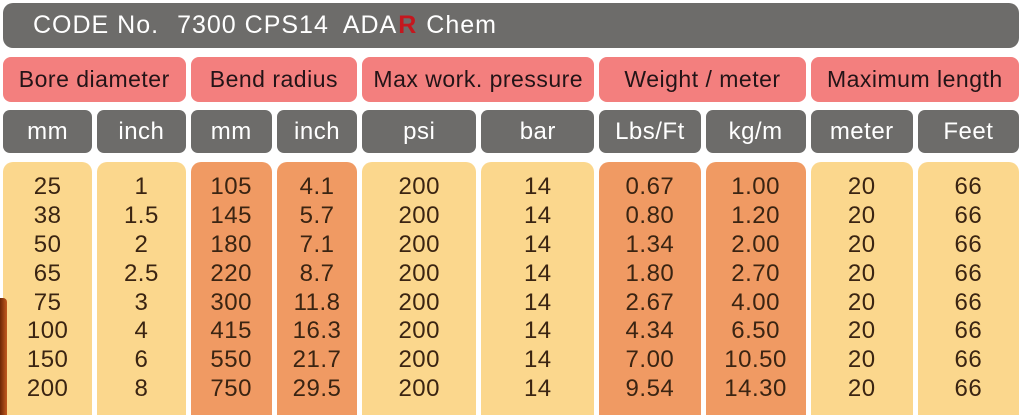 This screenshot has width=1024, height=415. I want to click on column-length-feet: 66 66 66 66 66 66 66 66, so click(968, 288).